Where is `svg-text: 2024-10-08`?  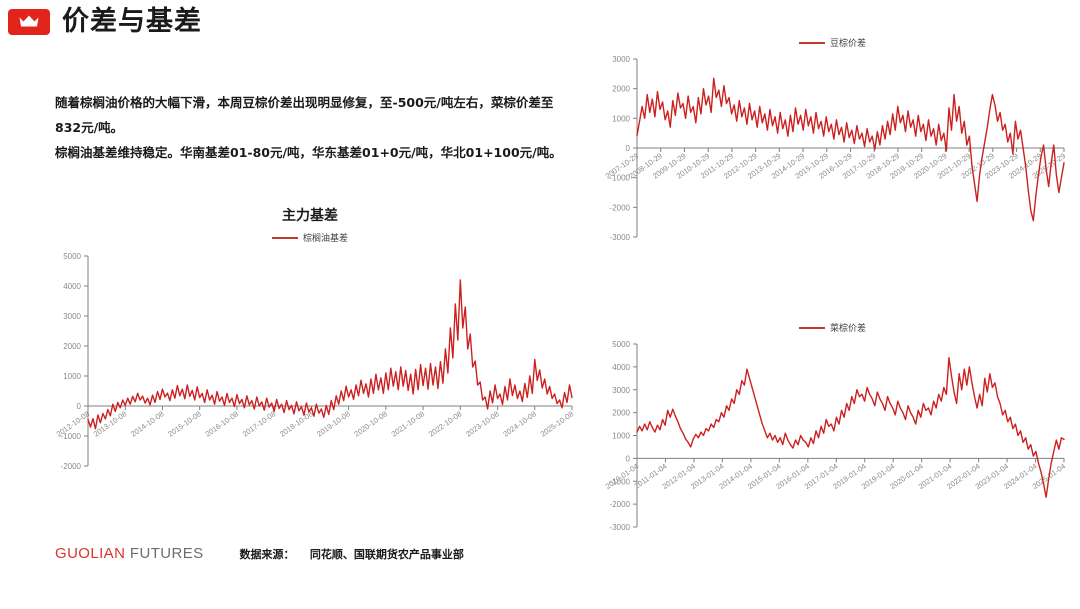 svg-text: 2024-10-08 is located at coordinates (519, 423).